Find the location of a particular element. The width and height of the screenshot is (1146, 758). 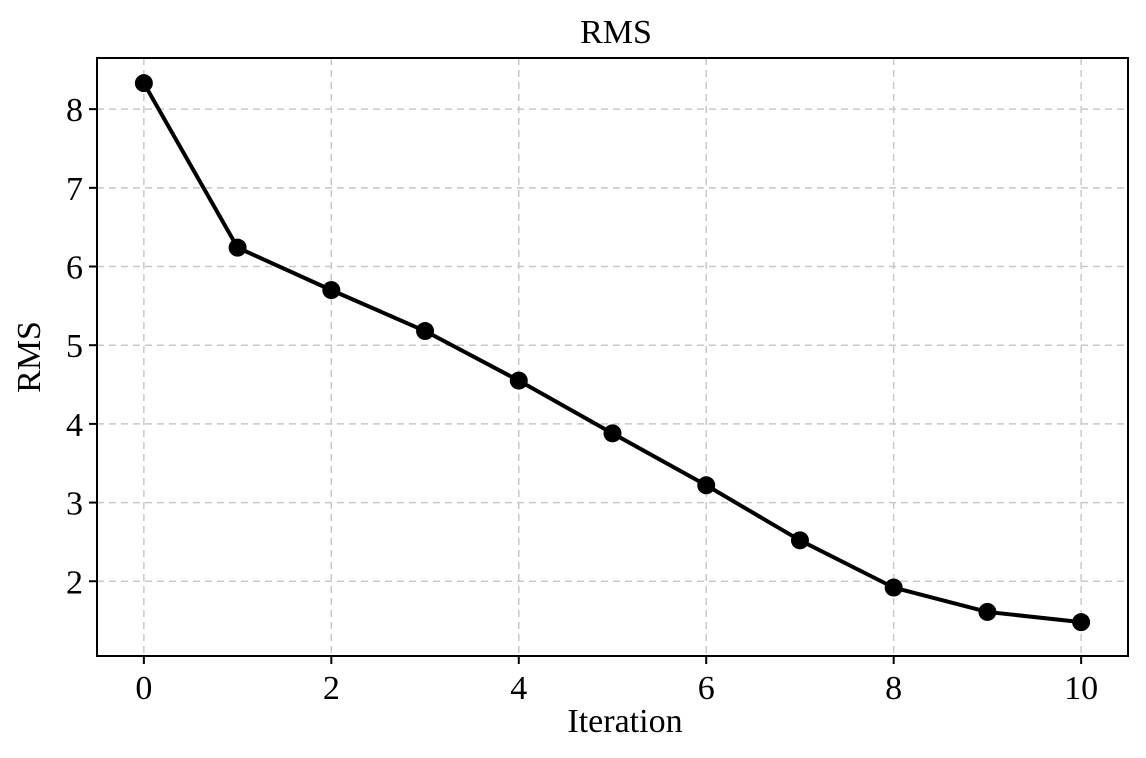

y-tick-label-5: 5 is located at coordinates (74, 346).